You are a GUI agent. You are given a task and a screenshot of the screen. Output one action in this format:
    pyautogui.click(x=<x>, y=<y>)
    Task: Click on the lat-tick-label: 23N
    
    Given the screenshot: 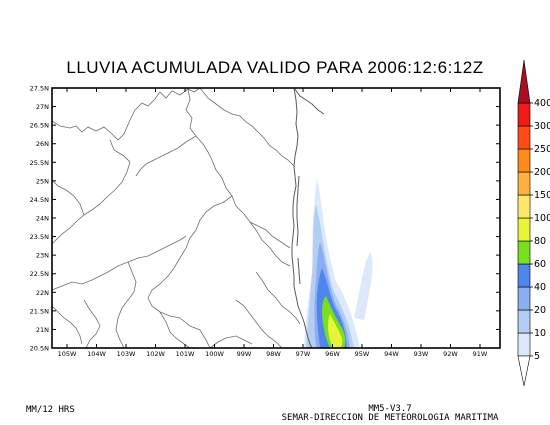 What is the action you would take?
    pyautogui.click(x=42, y=256)
    